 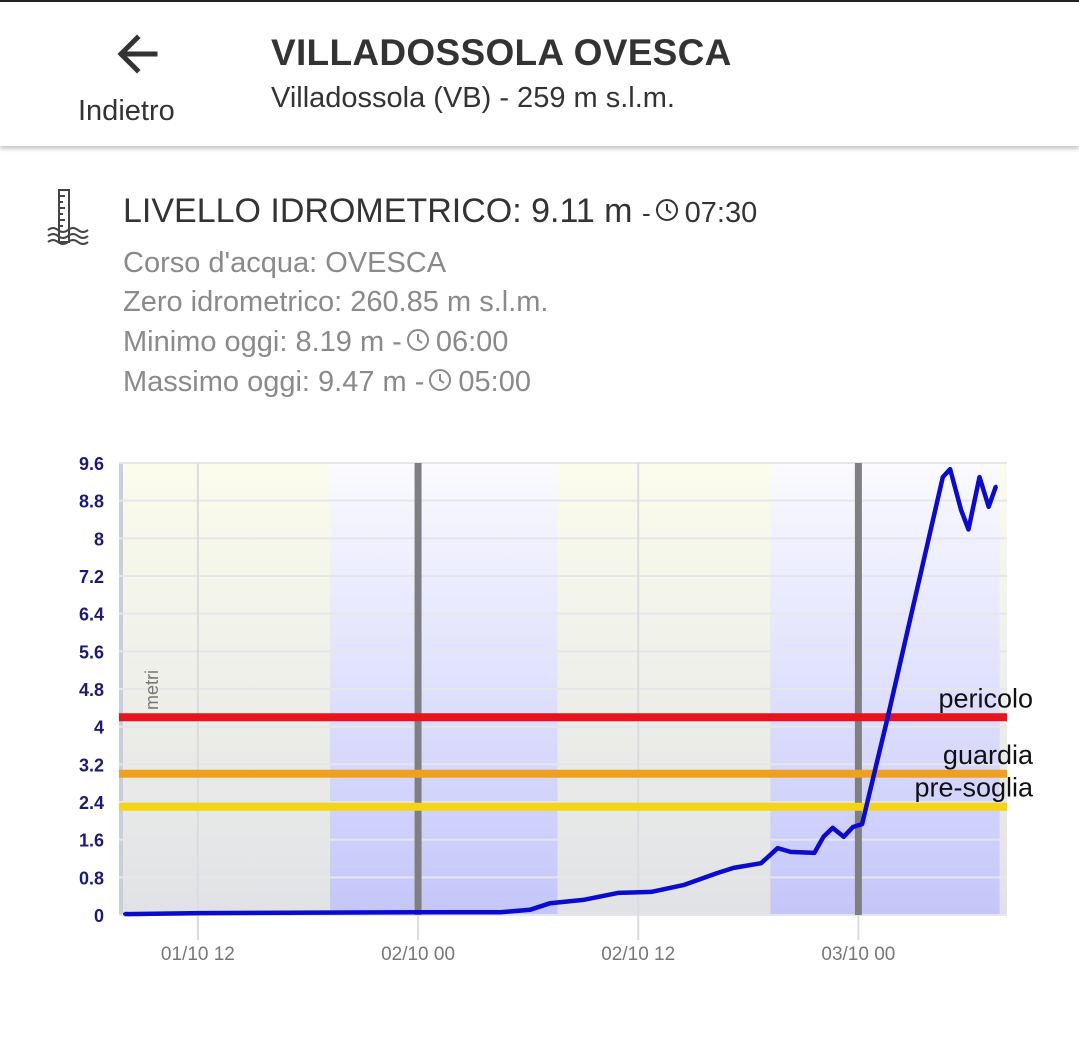 I want to click on back-label: Indietro, so click(x=126, y=111).